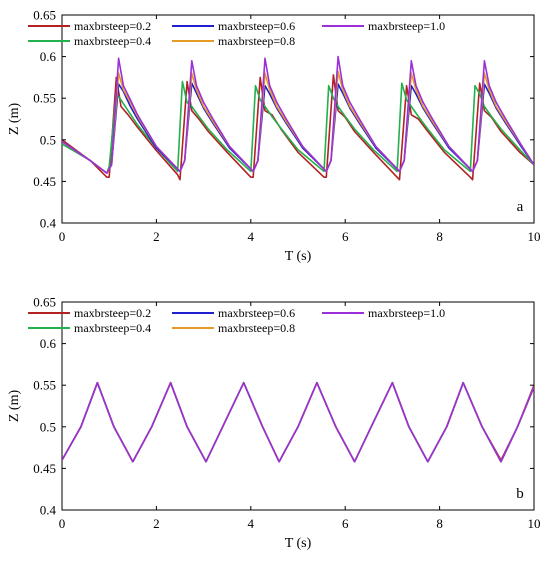 The image size is (550, 562). What do you see at coordinates (112, 313) in the screenshot?
I see `legend-label-b-0: maxbrsteep=0.2` at bounding box center [112, 313].